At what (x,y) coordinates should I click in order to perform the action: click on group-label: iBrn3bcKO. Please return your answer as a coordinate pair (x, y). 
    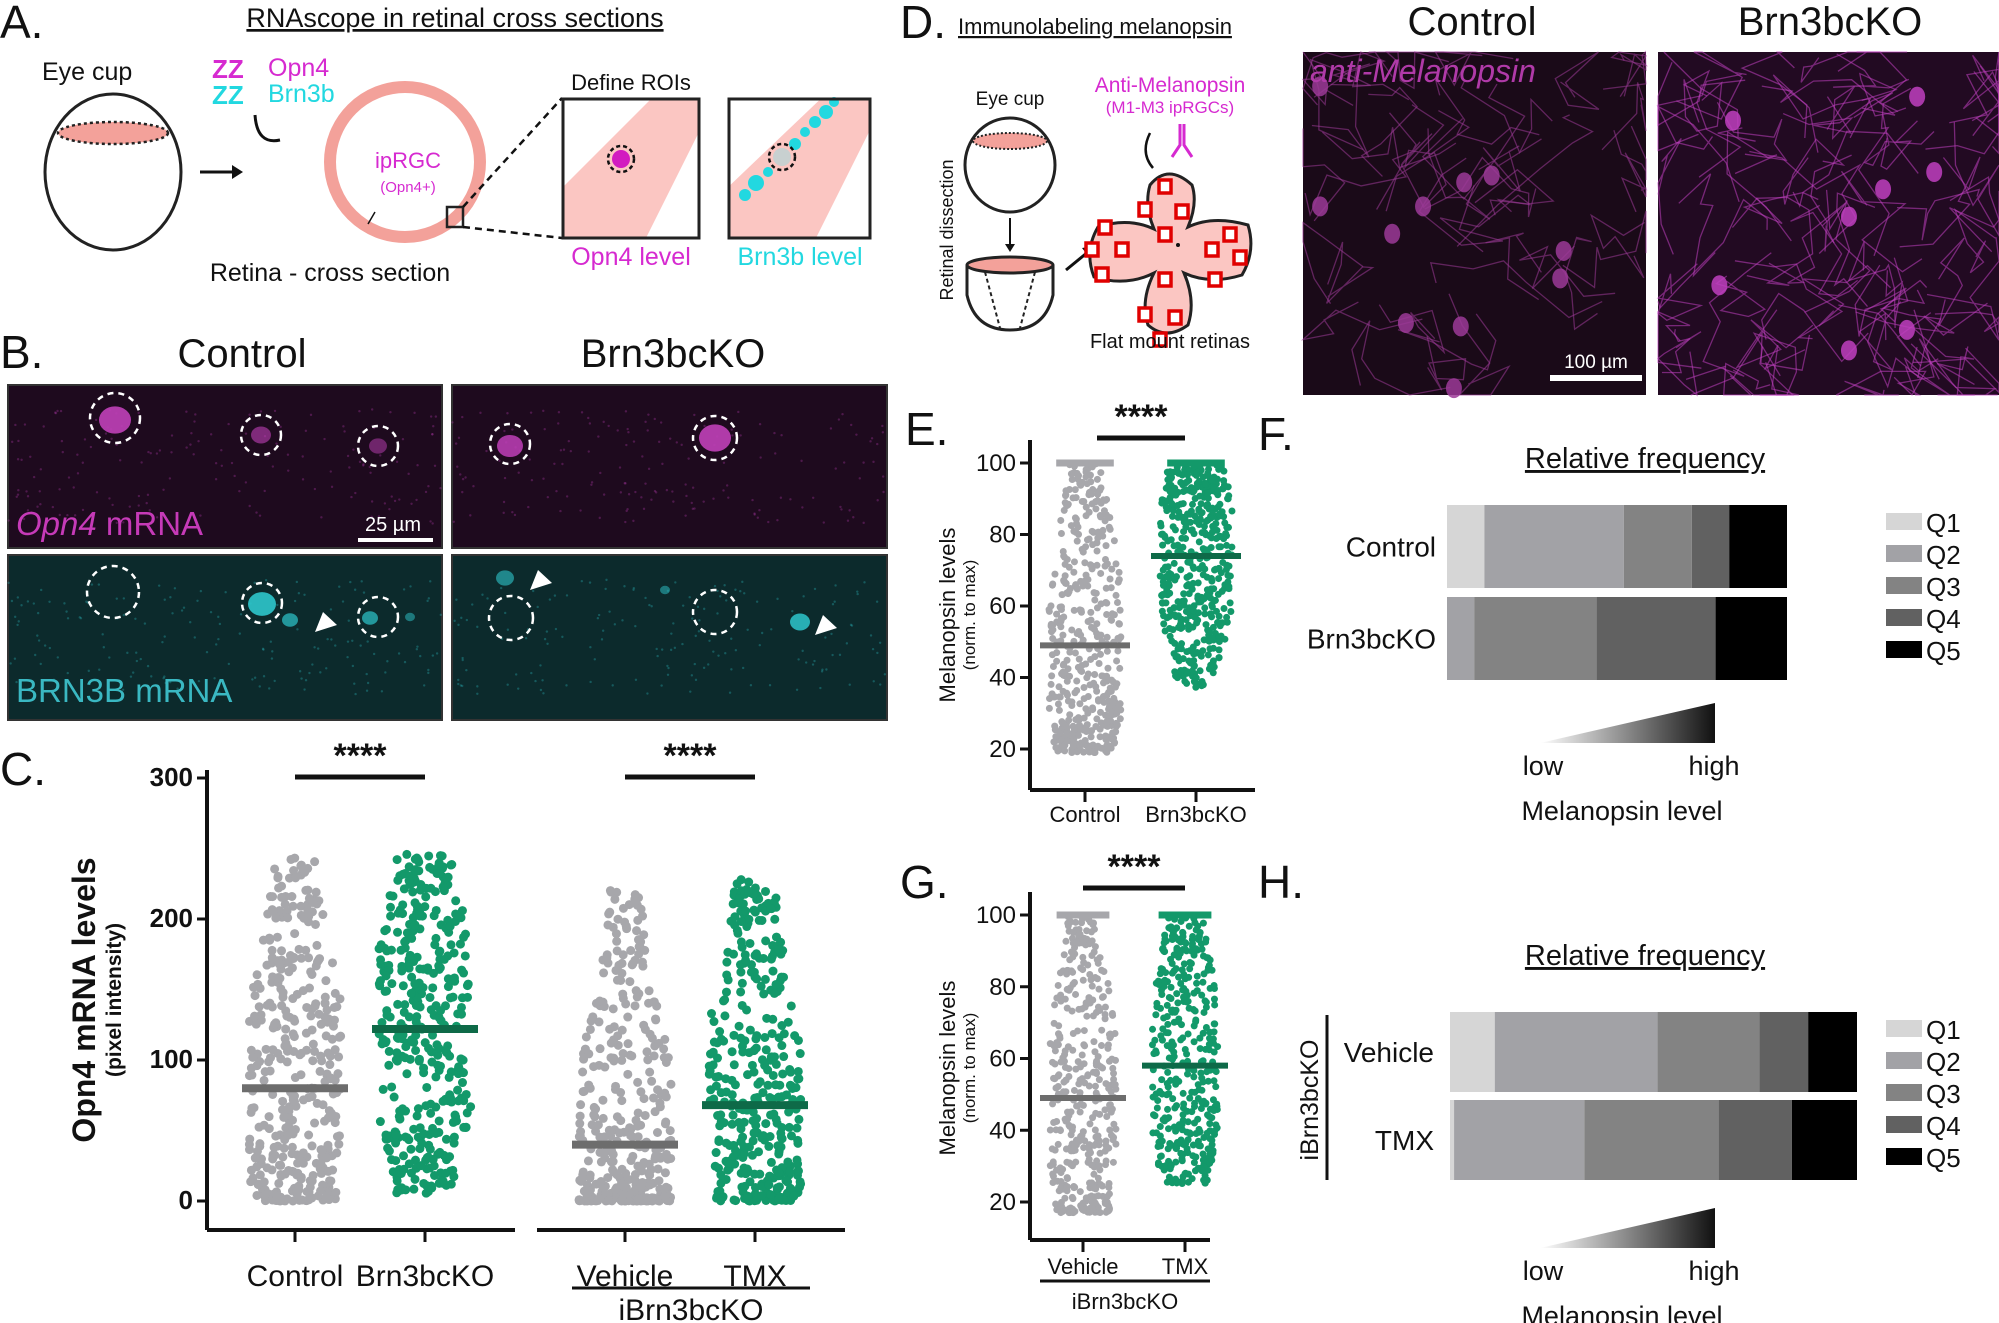
    Looking at the image, I should click on (690, 1308).